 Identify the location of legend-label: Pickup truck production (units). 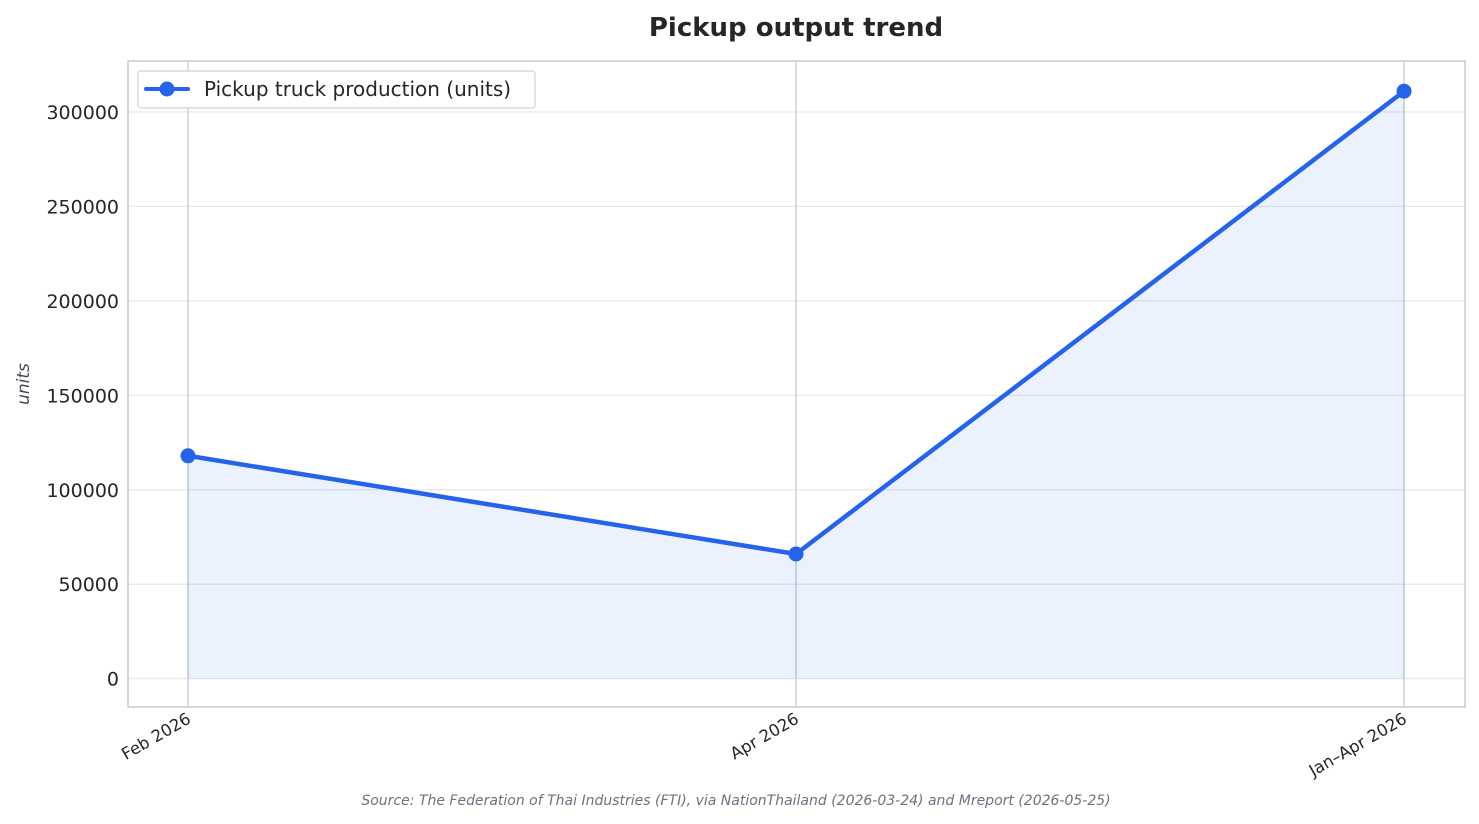
(357, 89).